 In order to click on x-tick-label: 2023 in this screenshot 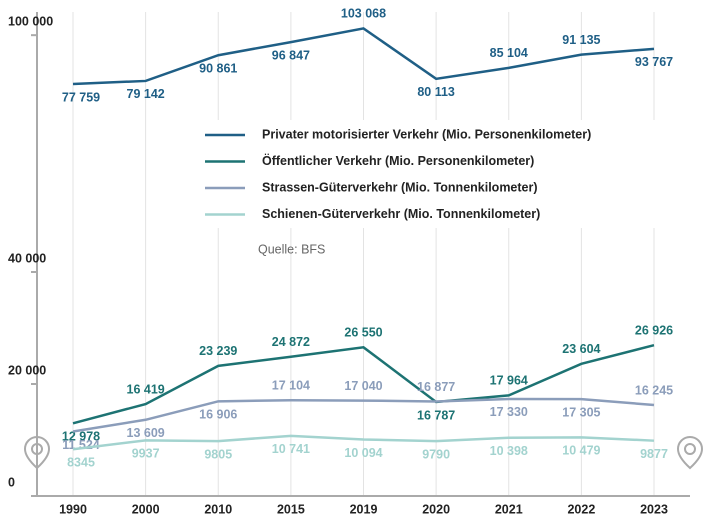, I will do `click(654, 509)`.